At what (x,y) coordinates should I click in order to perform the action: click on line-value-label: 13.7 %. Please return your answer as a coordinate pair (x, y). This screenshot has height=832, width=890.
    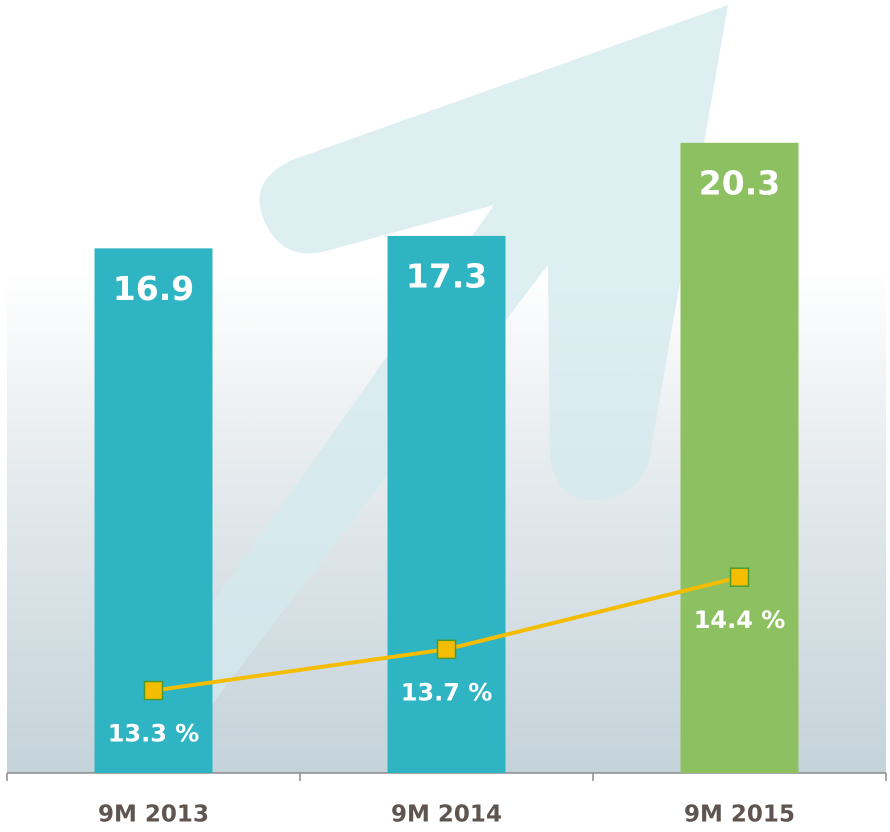
    Looking at the image, I should click on (447, 692).